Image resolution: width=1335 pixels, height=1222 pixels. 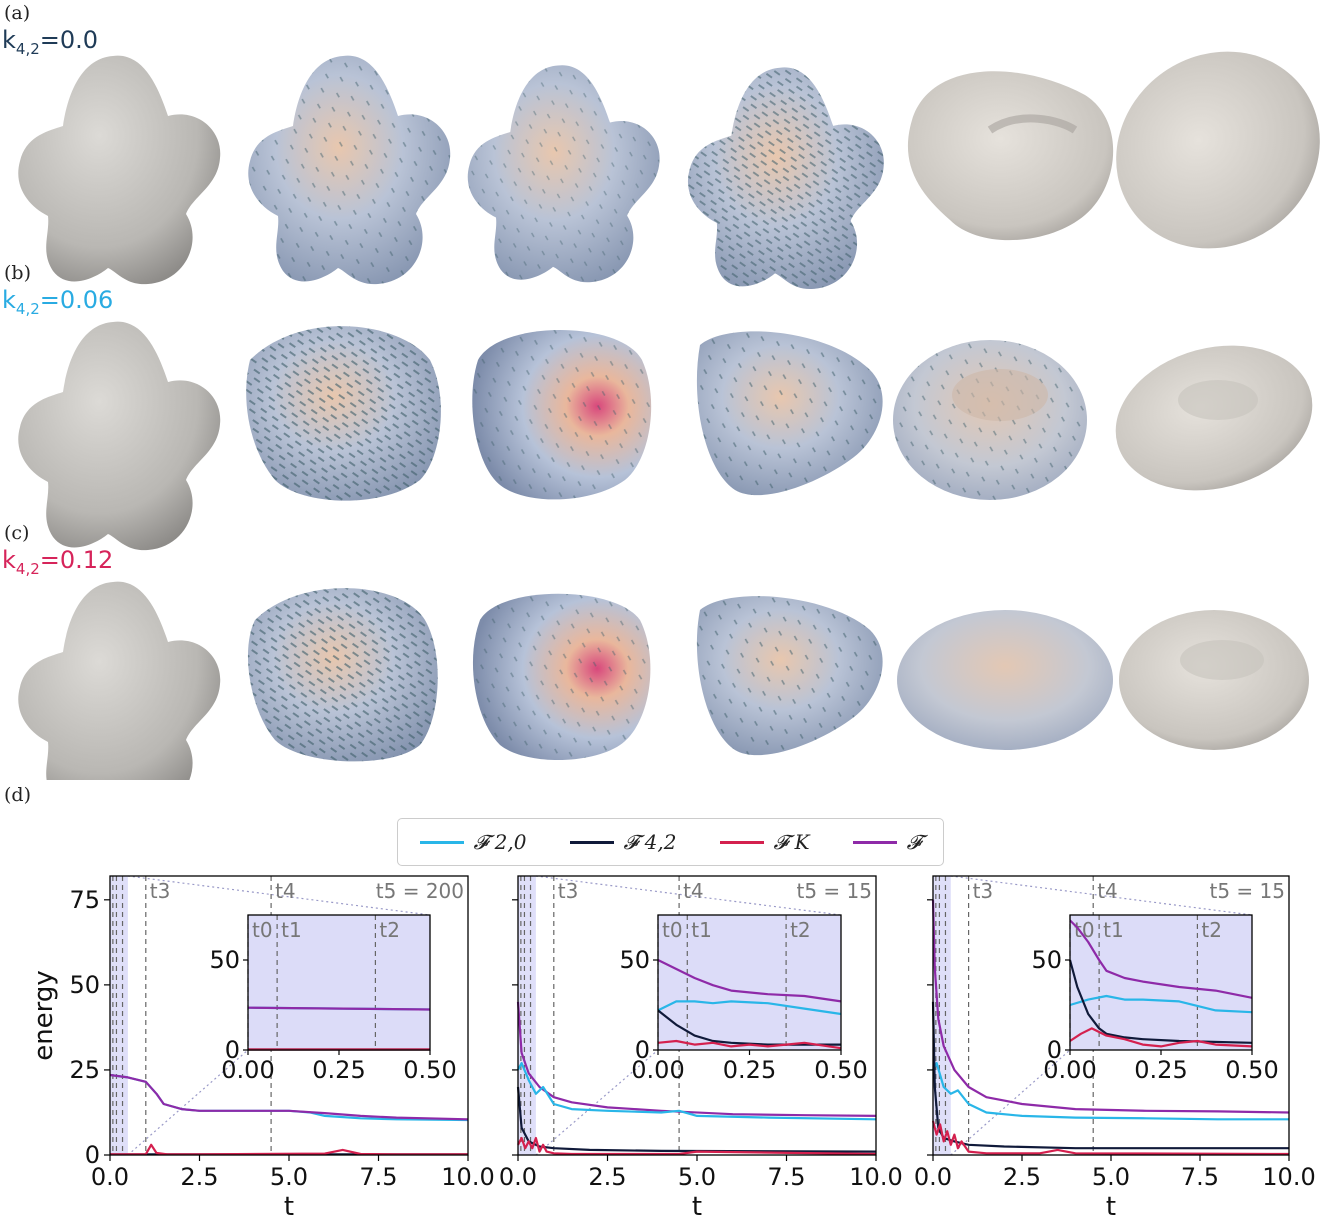 I want to click on inset-x-tick-label: 0.50, so click(x=1251, y=1070).